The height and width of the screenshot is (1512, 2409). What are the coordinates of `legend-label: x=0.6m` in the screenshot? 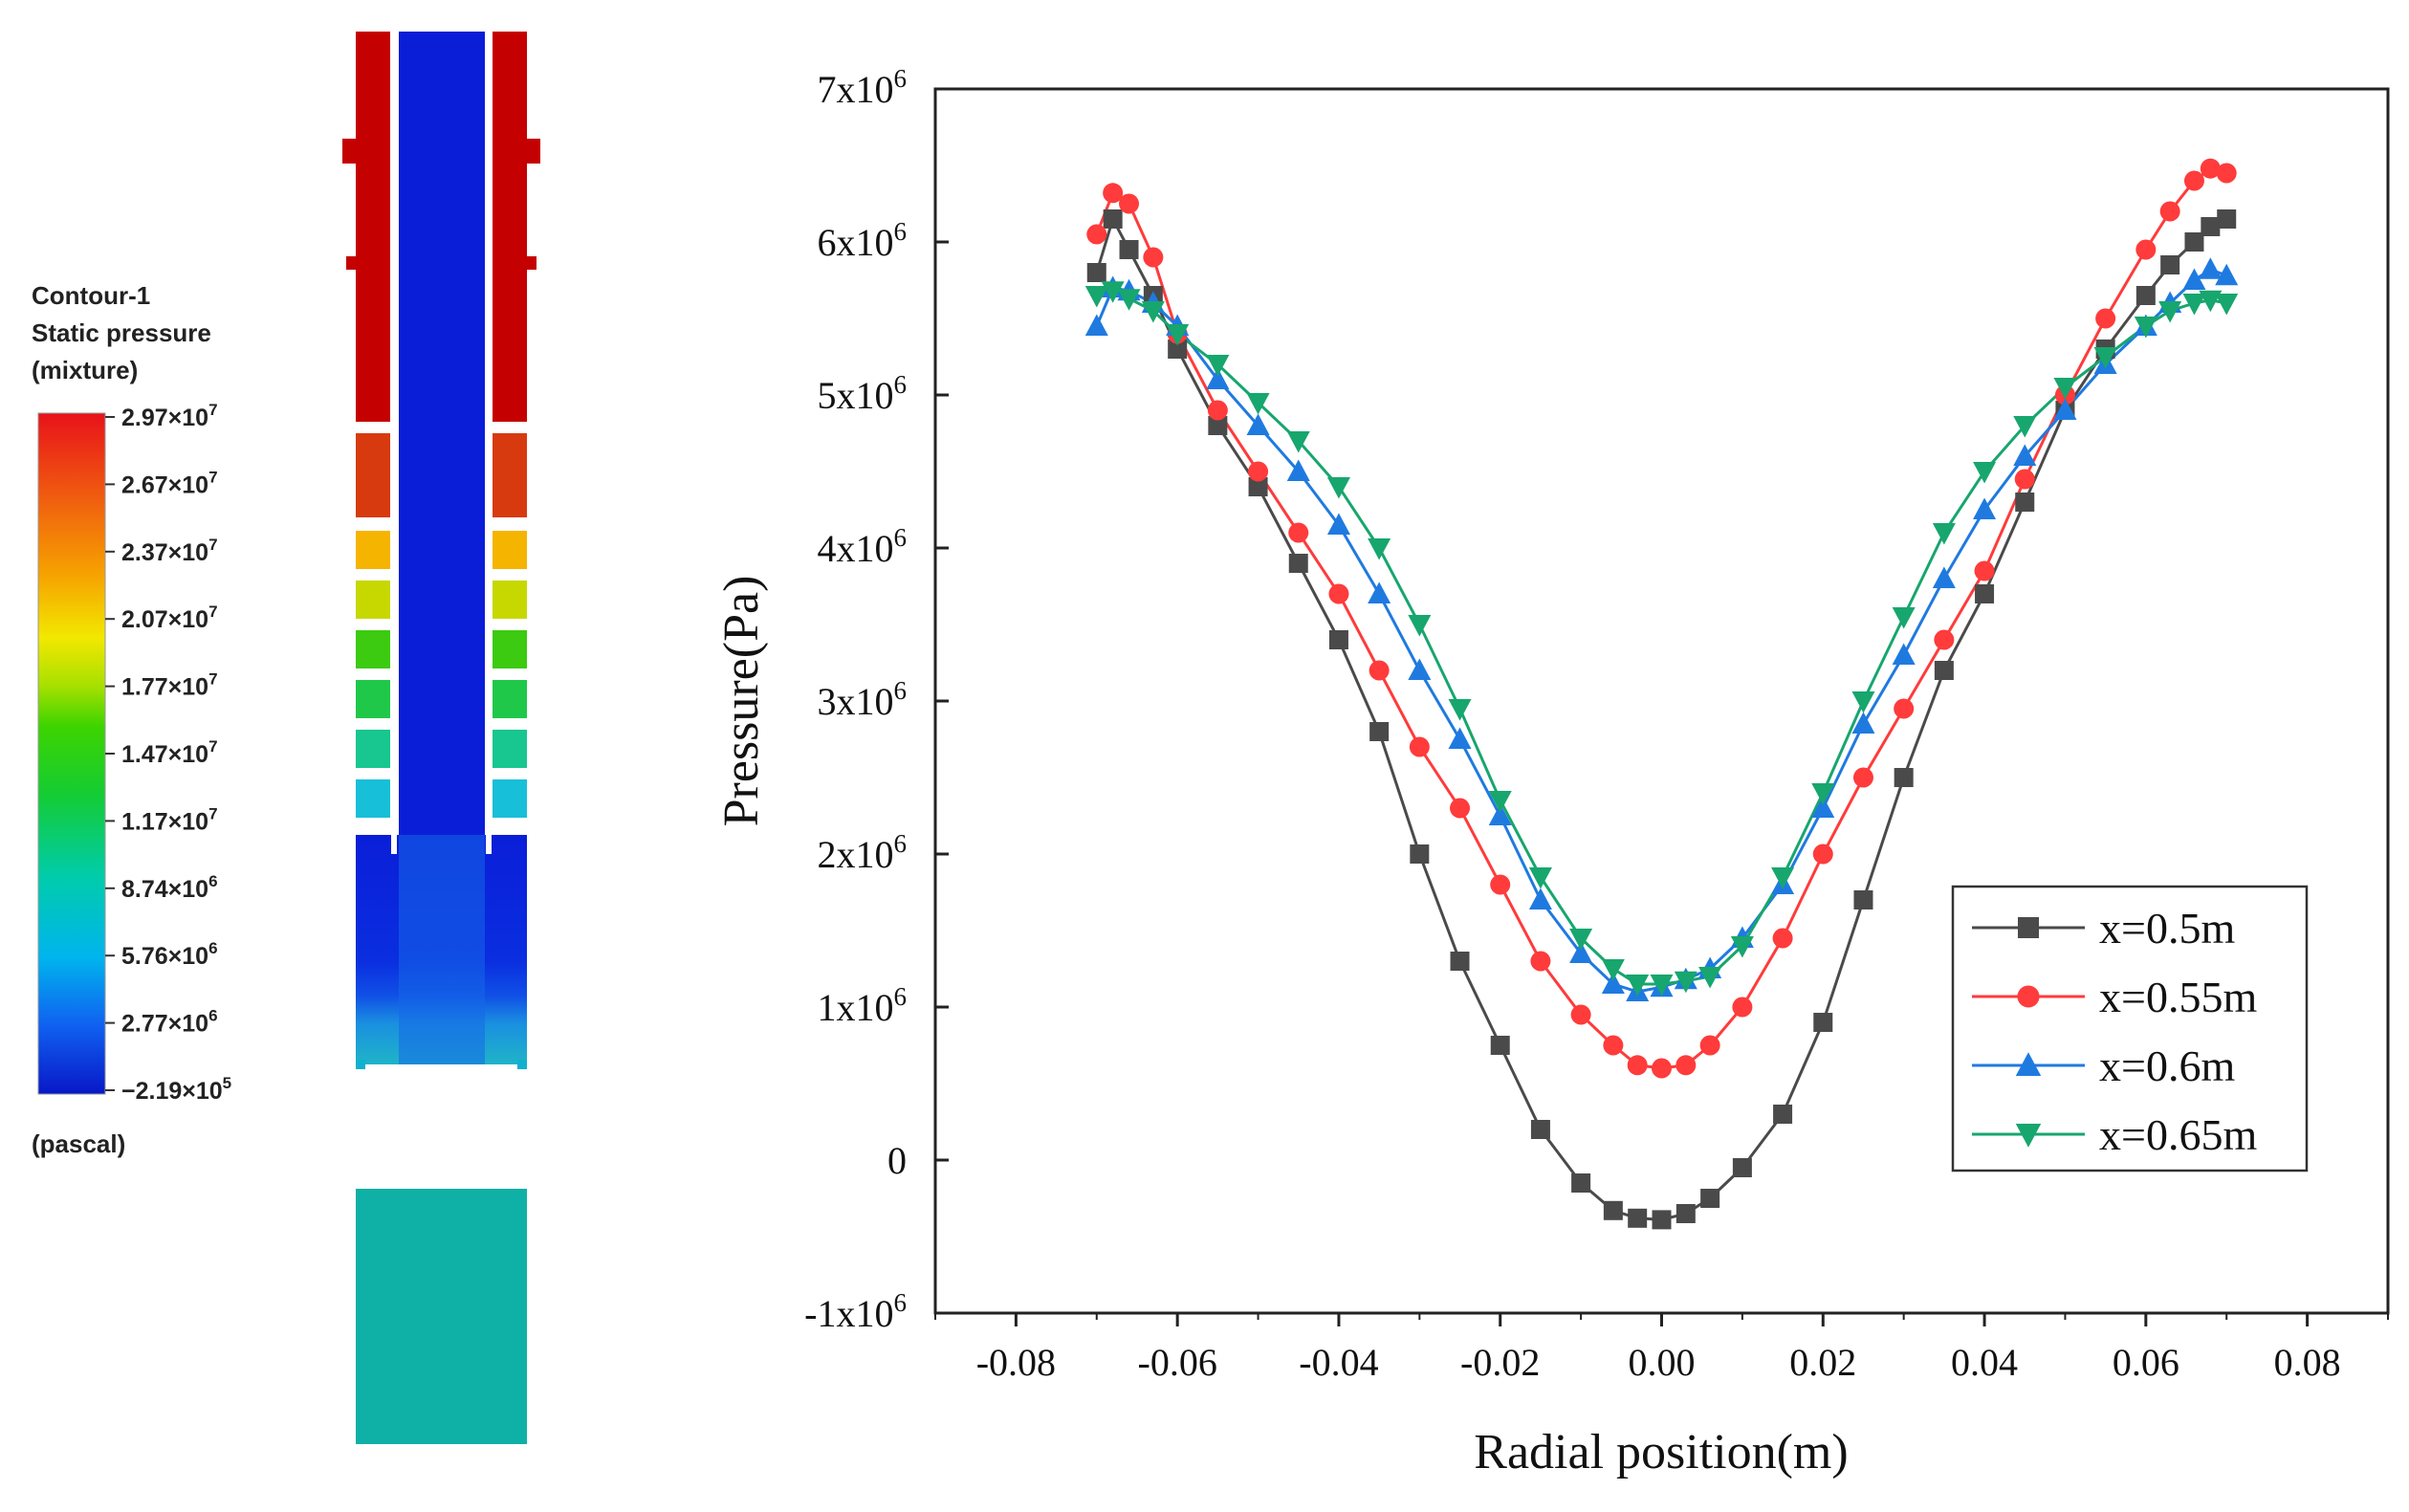 It's located at (2167, 1065).